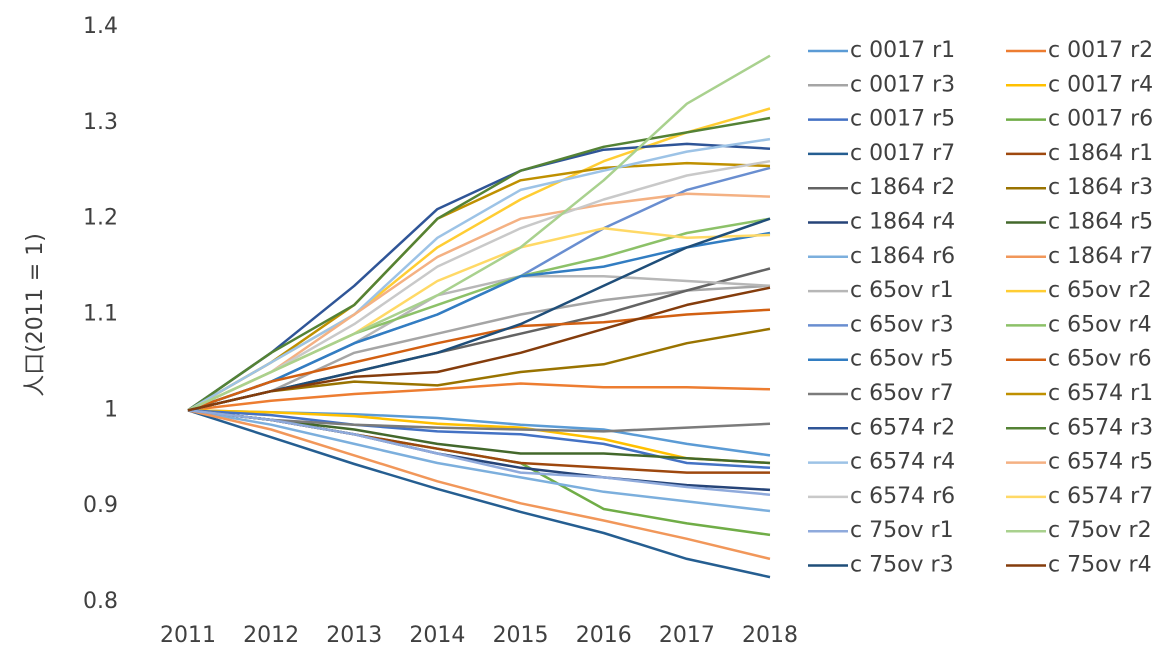 This screenshot has width=1175, height=657. I want to click on legend-label: c 1864 r5, so click(1100, 222).